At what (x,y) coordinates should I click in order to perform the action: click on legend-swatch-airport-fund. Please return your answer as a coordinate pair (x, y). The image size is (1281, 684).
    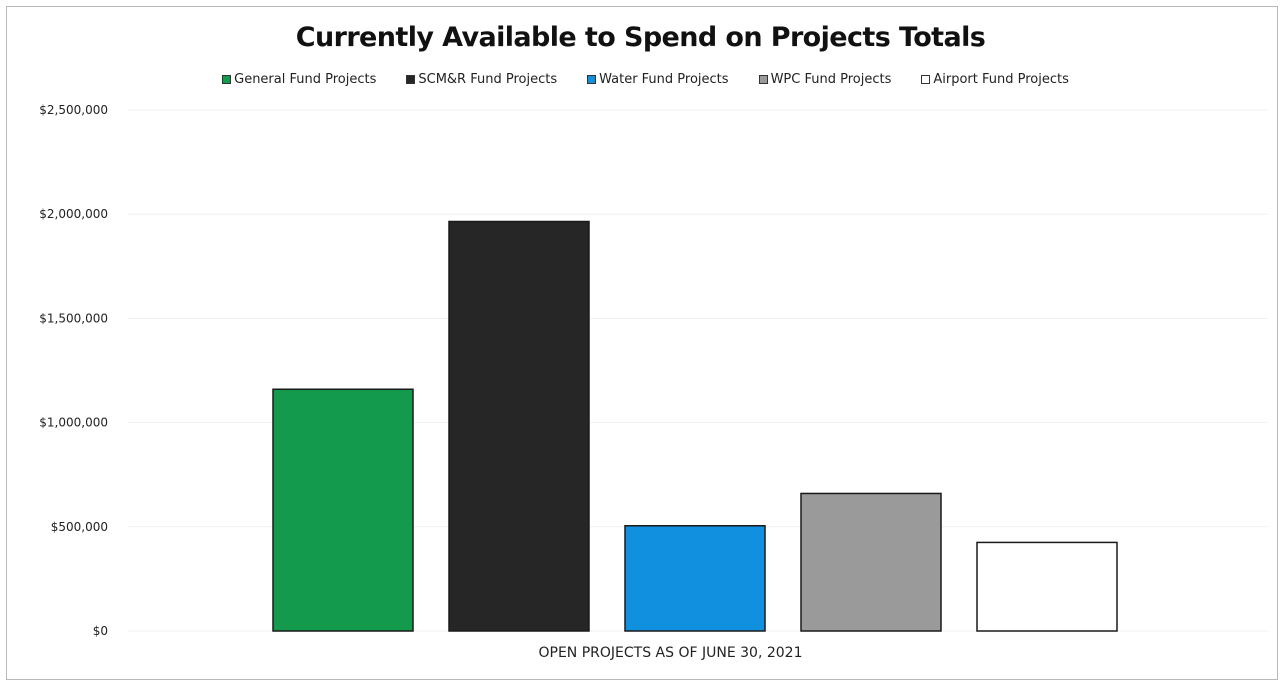
    Looking at the image, I should click on (926, 79).